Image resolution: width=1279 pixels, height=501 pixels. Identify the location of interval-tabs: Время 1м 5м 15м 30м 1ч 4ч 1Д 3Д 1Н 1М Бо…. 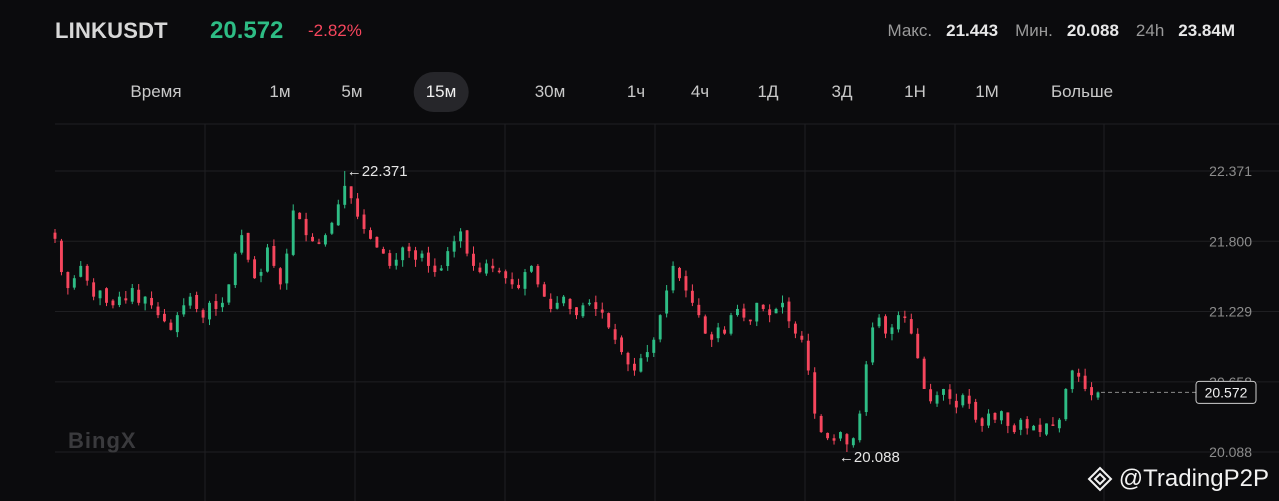
(639, 93).